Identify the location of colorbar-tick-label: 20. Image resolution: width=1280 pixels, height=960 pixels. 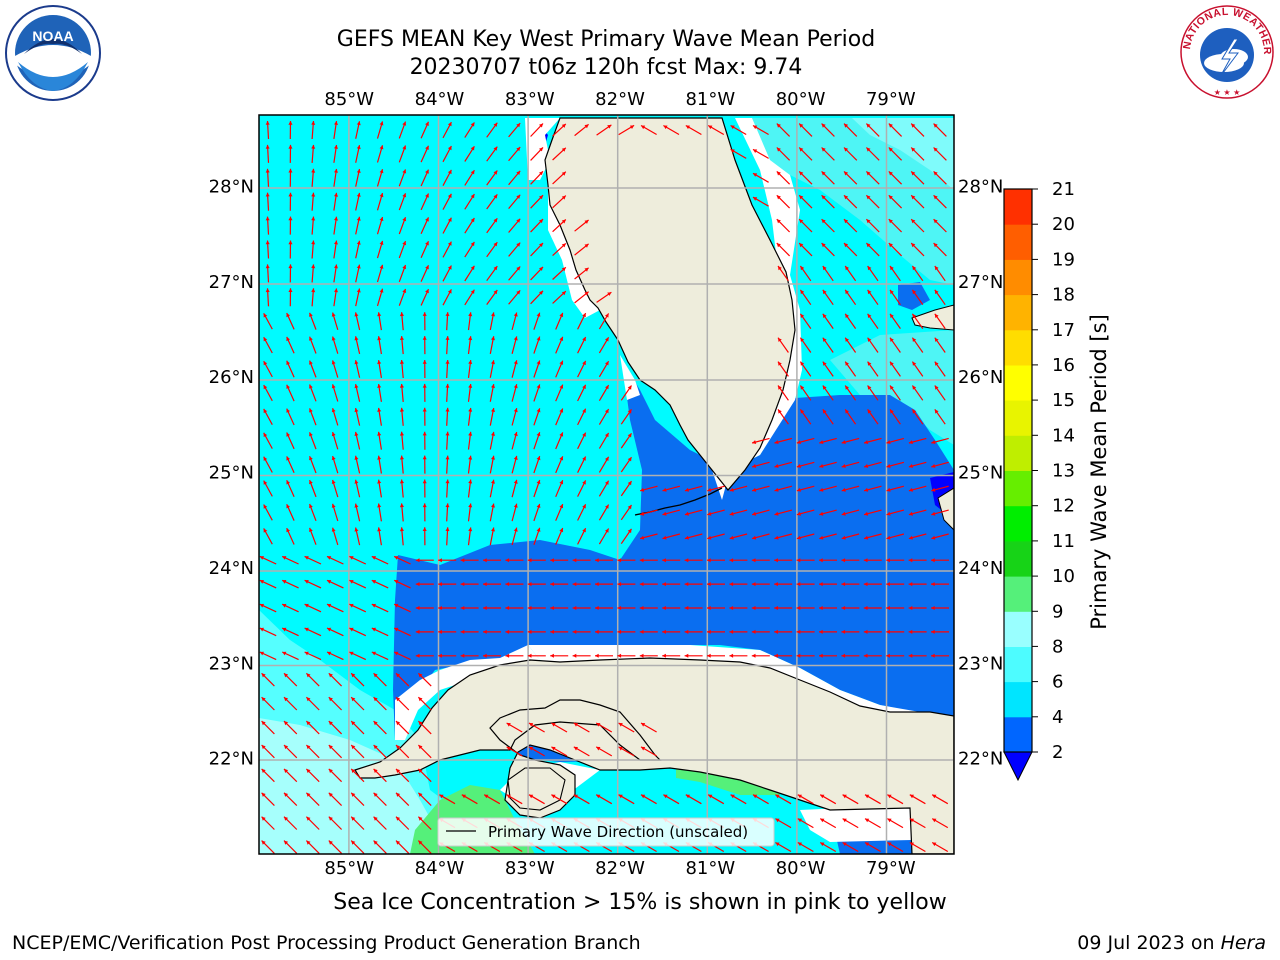
(1063, 224).